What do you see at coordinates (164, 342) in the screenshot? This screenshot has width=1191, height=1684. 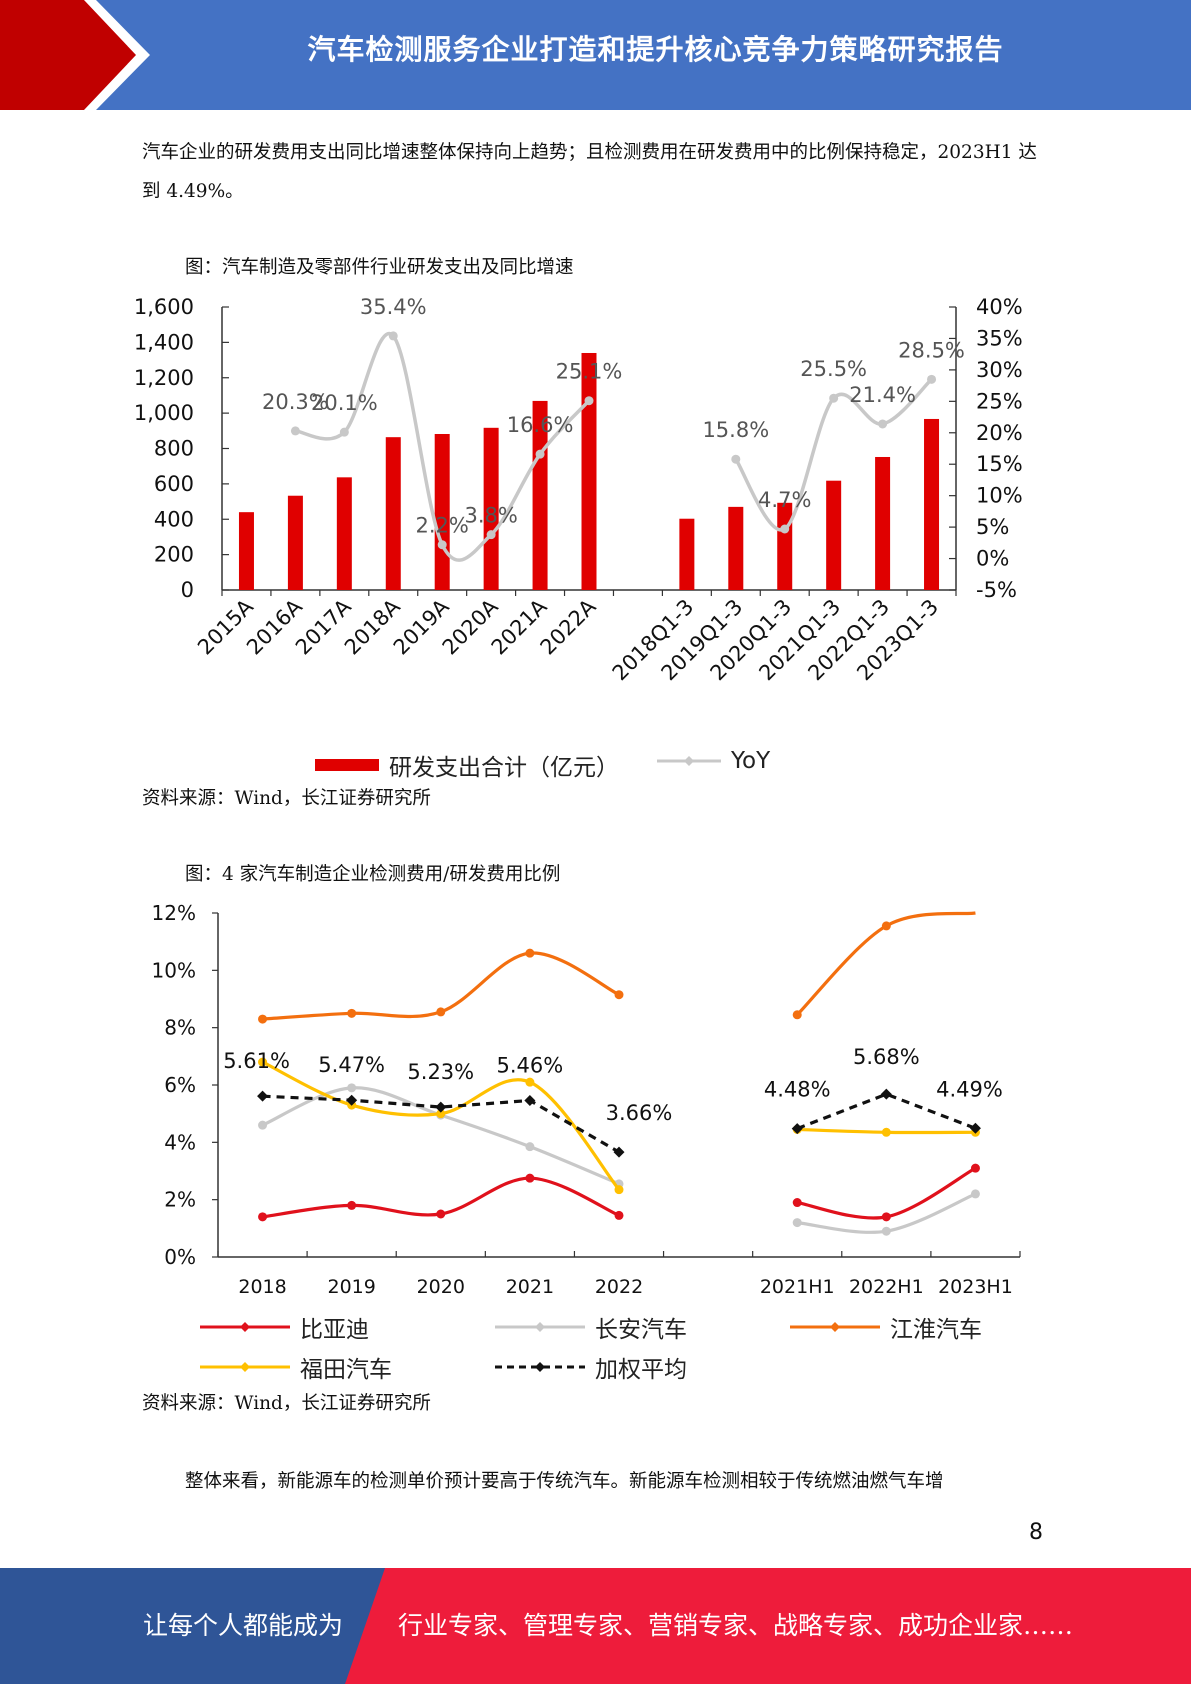 I see `left-tick-label: 1,400` at bounding box center [164, 342].